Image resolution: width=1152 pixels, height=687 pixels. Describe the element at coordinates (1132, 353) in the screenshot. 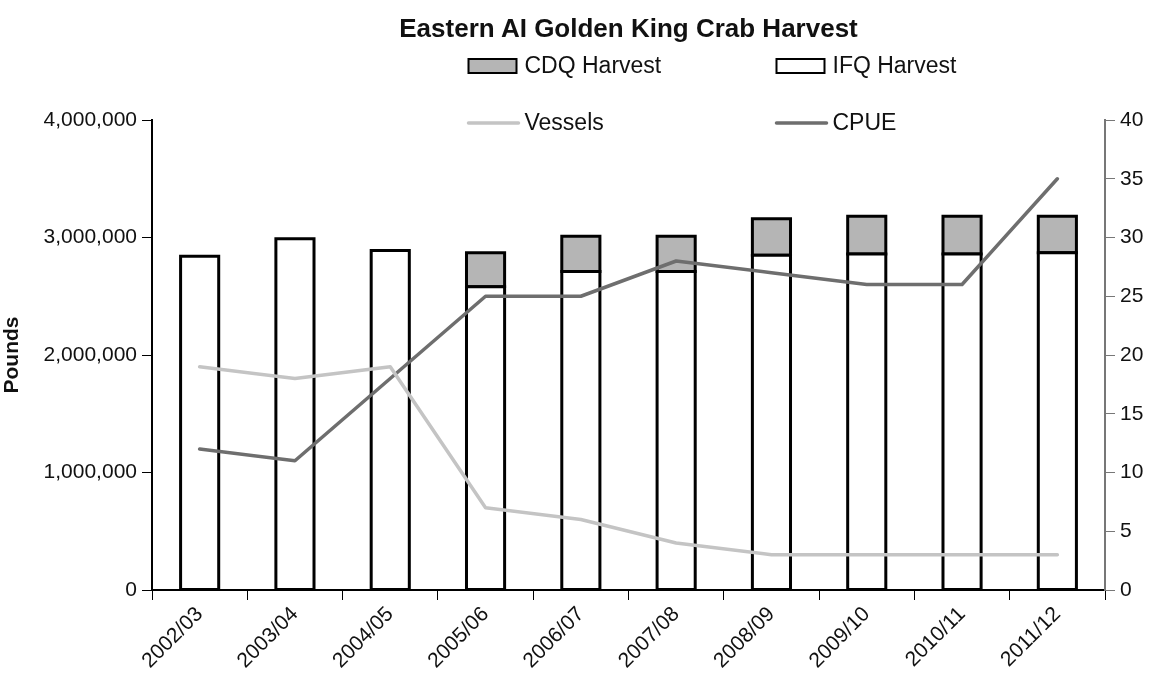

I see `y2-tick-label: 20` at that location.